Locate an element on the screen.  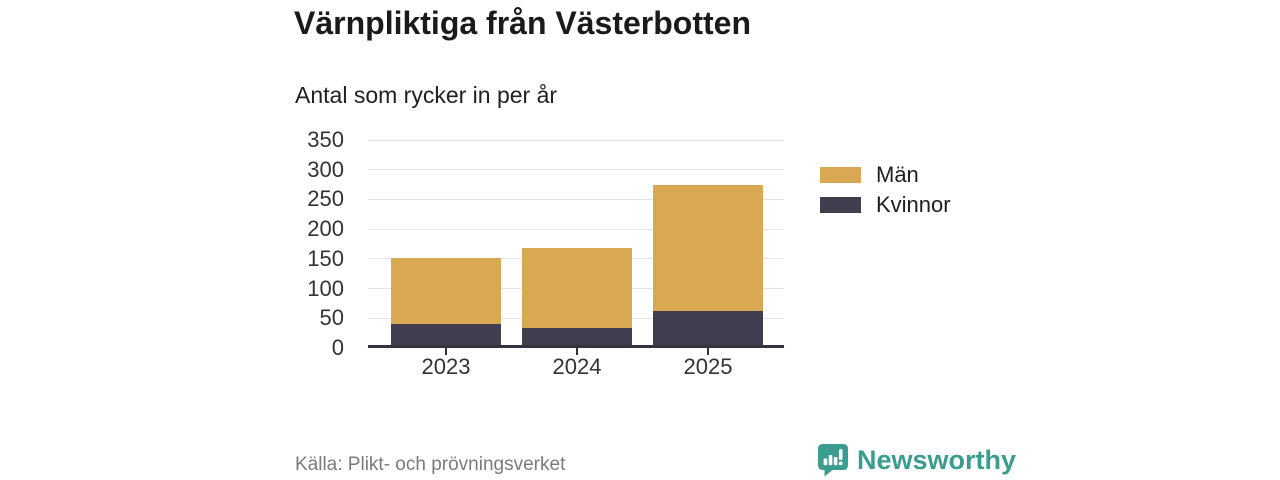
bar-segment-män-2024 is located at coordinates (577, 288).